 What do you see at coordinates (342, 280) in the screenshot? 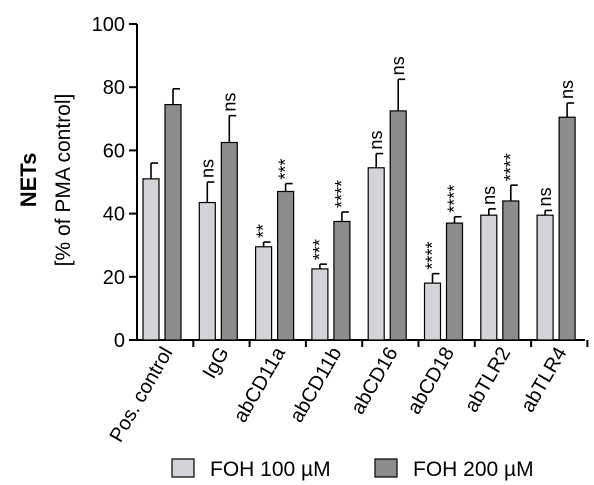
I see `bar-abcd11b-s2` at bounding box center [342, 280].